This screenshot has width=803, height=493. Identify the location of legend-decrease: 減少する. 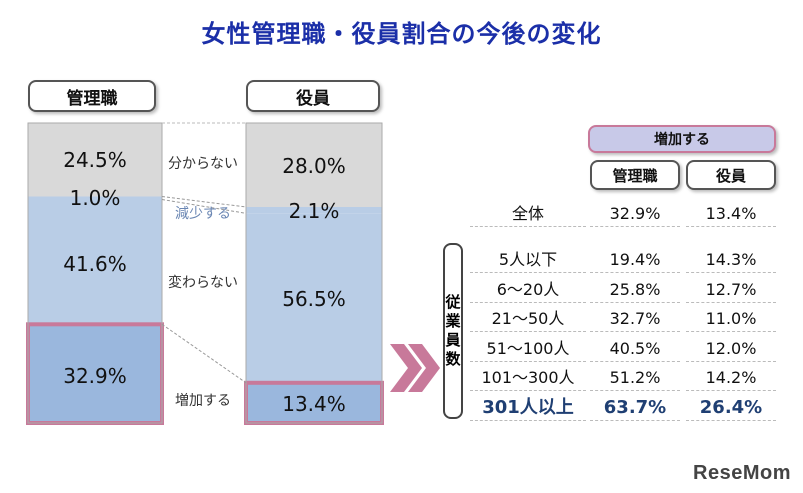
(203, 214).